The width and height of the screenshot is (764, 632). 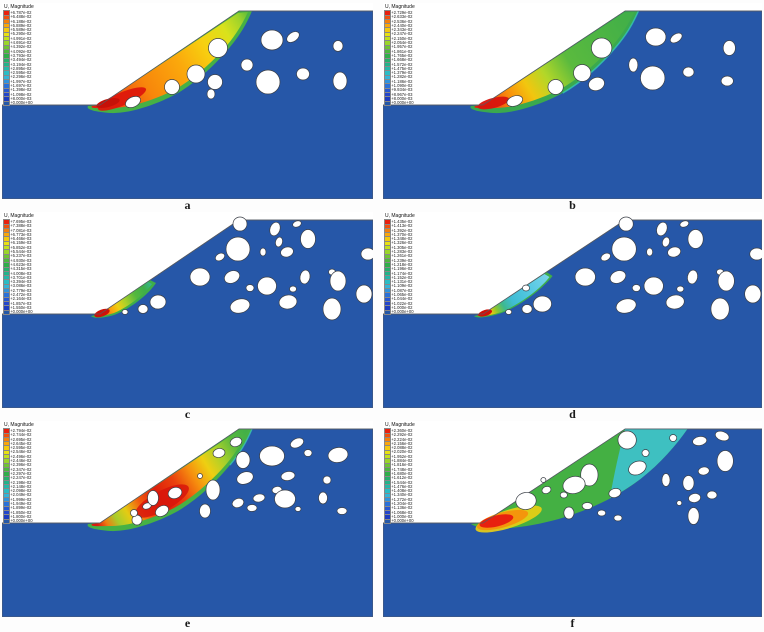 I want to click on legend-row: +1.408e-02, so click(x=399, y=491).